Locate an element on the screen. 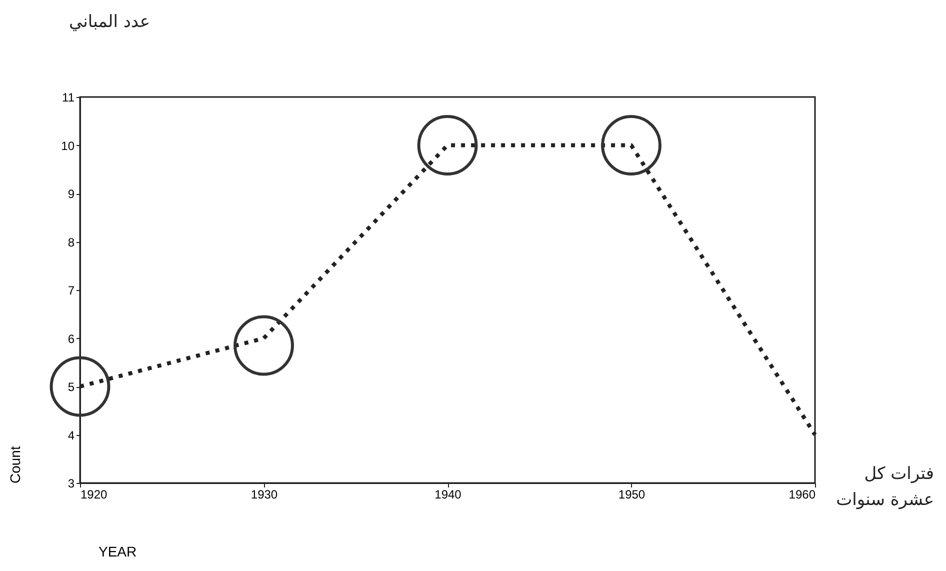 The width and height of the screenshot is (946, 571). y-tick-label: 7 is located at coordinates (71, 291).